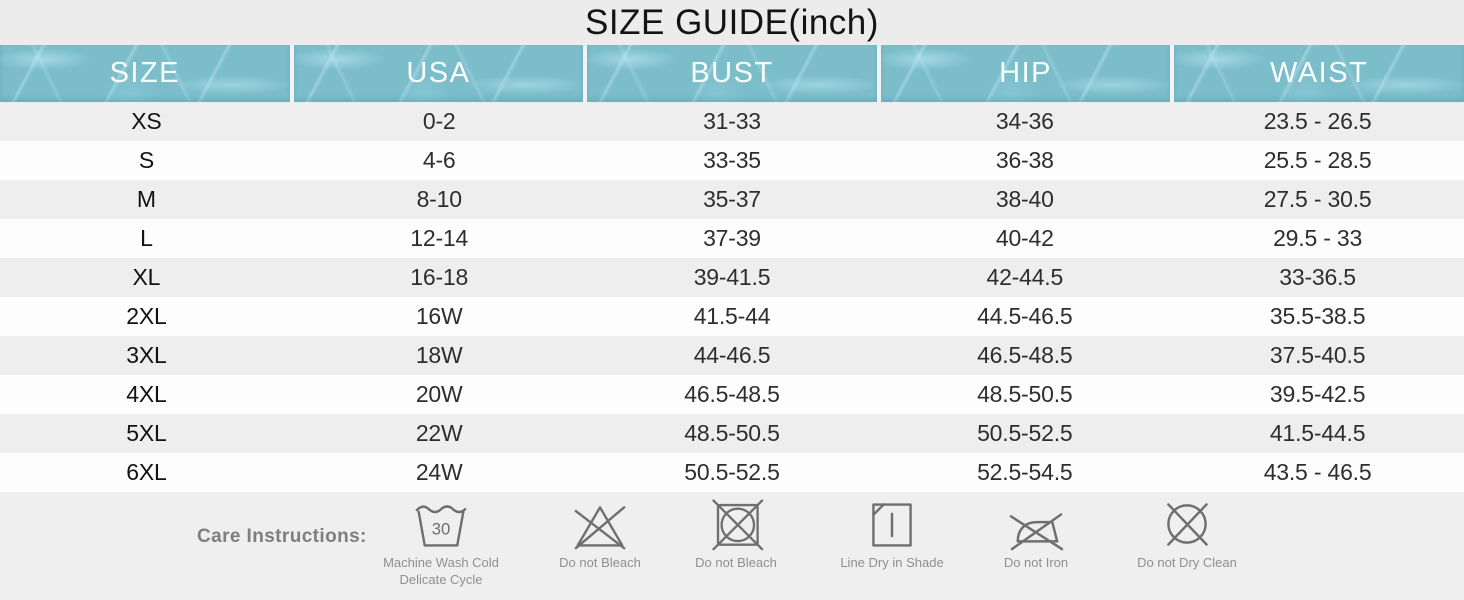 The height and width of the screenshot is (600, 1464). I want to click on table-row-xs: XS 0-2 31-33 34-36 23.5 - 26.5, so click(732, 121).